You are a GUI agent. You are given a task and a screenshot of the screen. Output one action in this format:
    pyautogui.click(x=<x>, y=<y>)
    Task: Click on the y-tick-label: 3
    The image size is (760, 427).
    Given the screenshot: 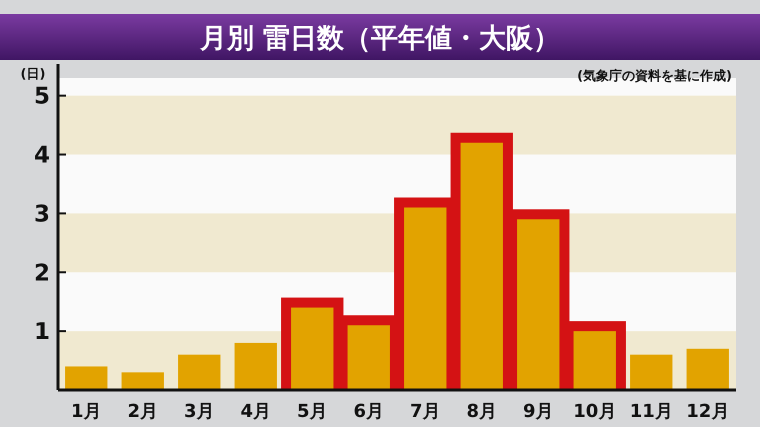 What is the action you would take?
    pyautogui.click(x=42, y=214)
    